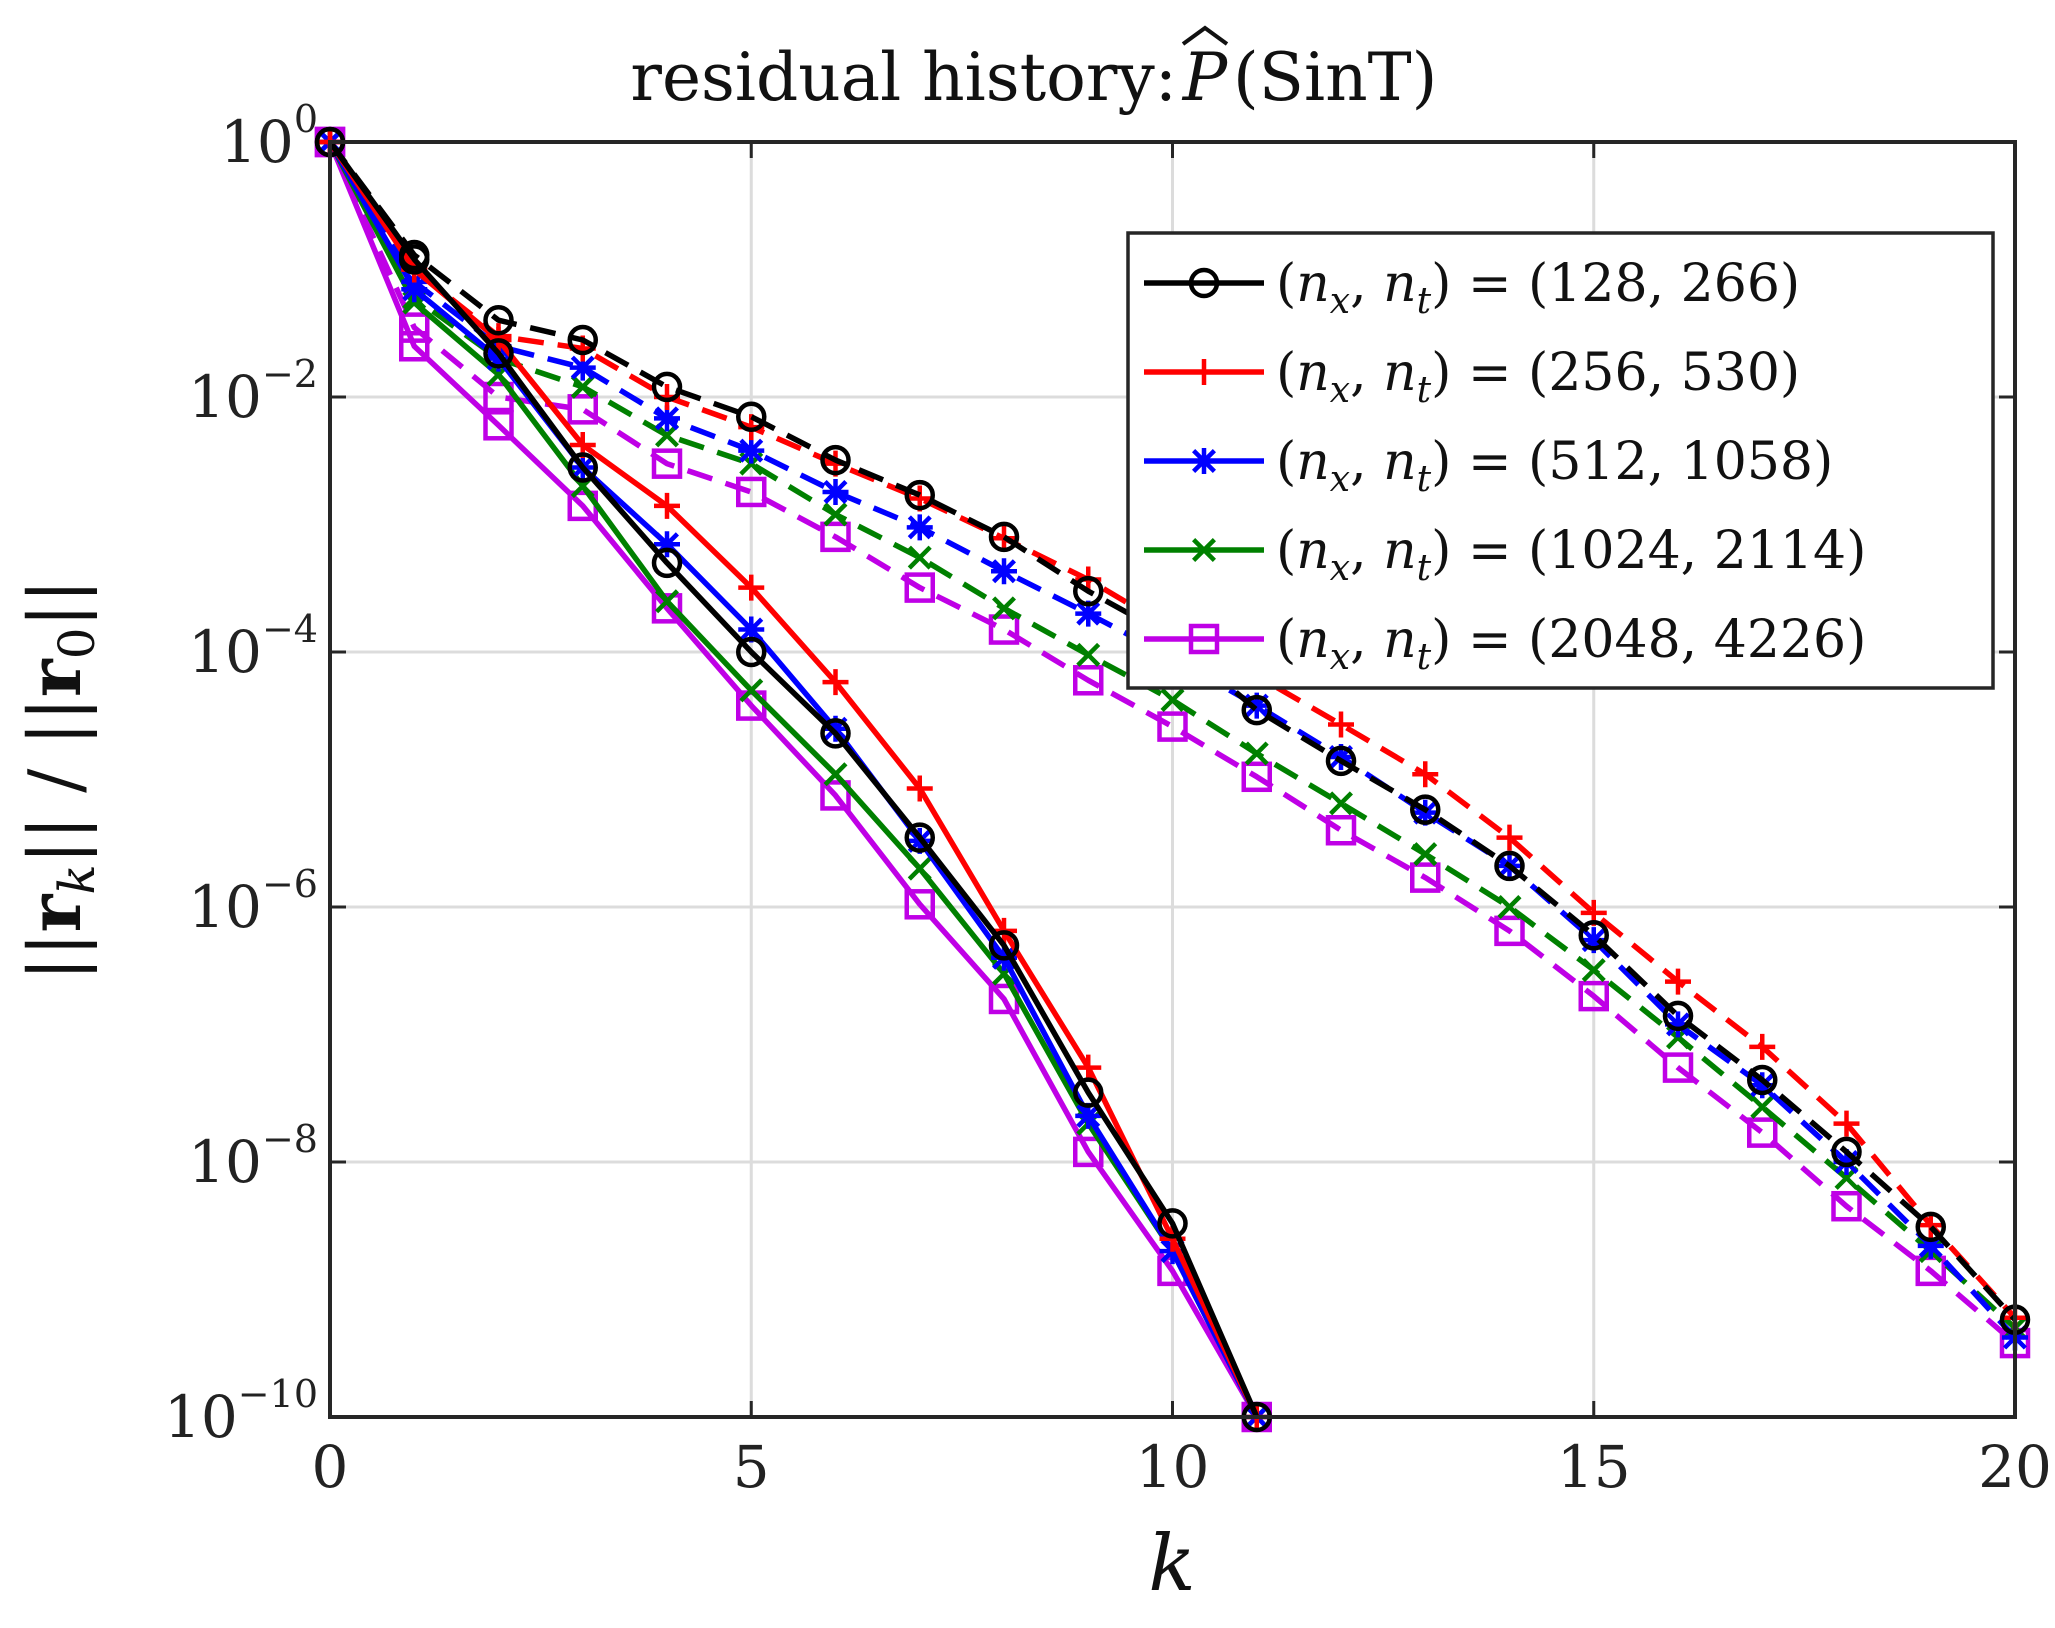 The image size is (2055, 1628). Describe the element at coordinates (903, 77) in the screenshot. I see `chart-title-prefix: residual history:` at that location.